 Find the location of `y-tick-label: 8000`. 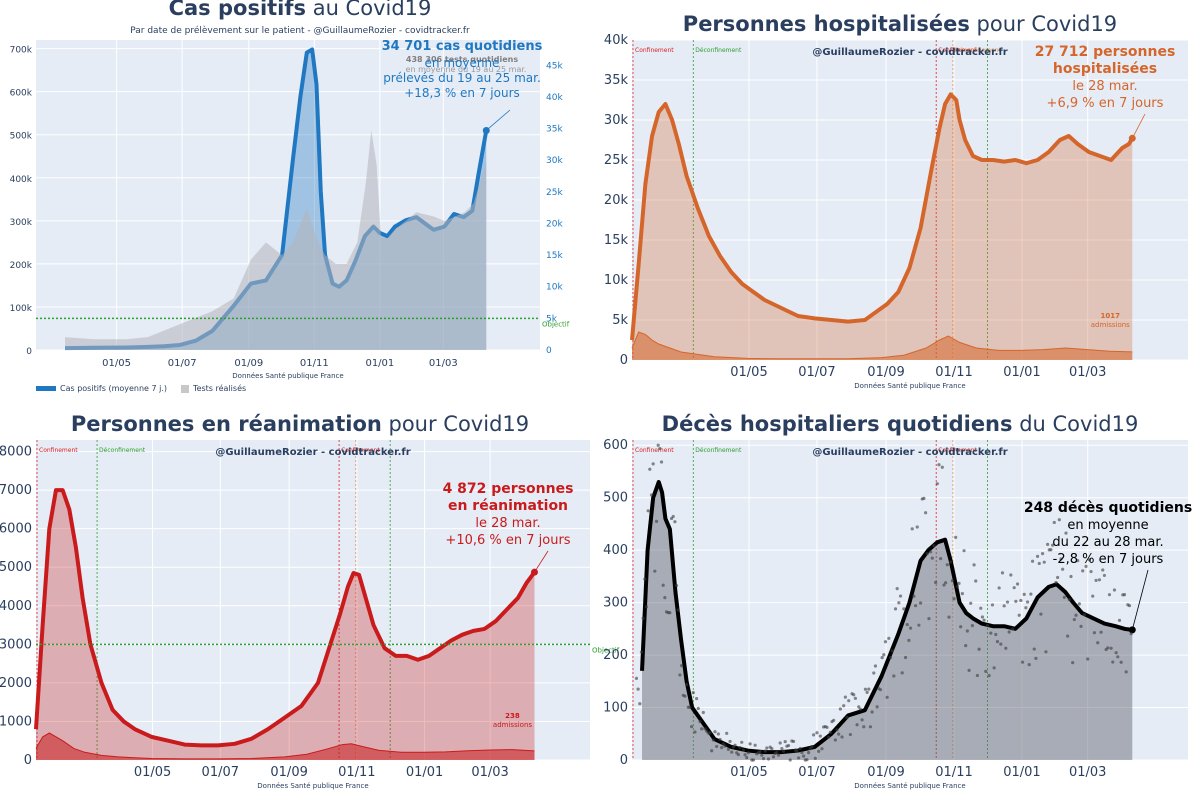

y-tick-label: 8000 is located at coordinates (16, 452).